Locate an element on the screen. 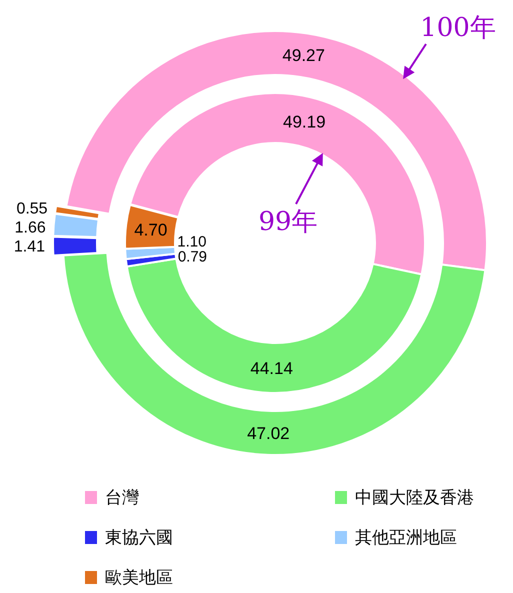 The width and height of the screenshot is (513, 593). data-label: 49.27 is located at coordinates (303, 56).